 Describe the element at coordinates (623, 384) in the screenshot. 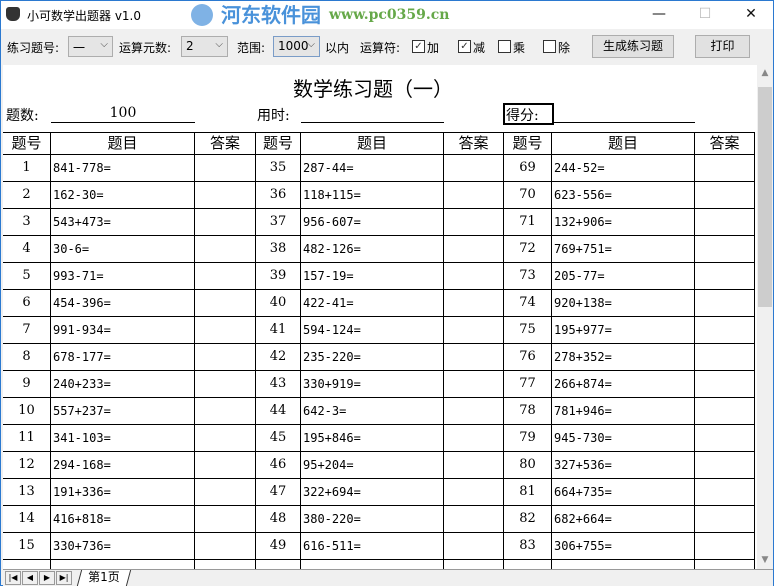

I see `question-text: 266+874=` at that location.